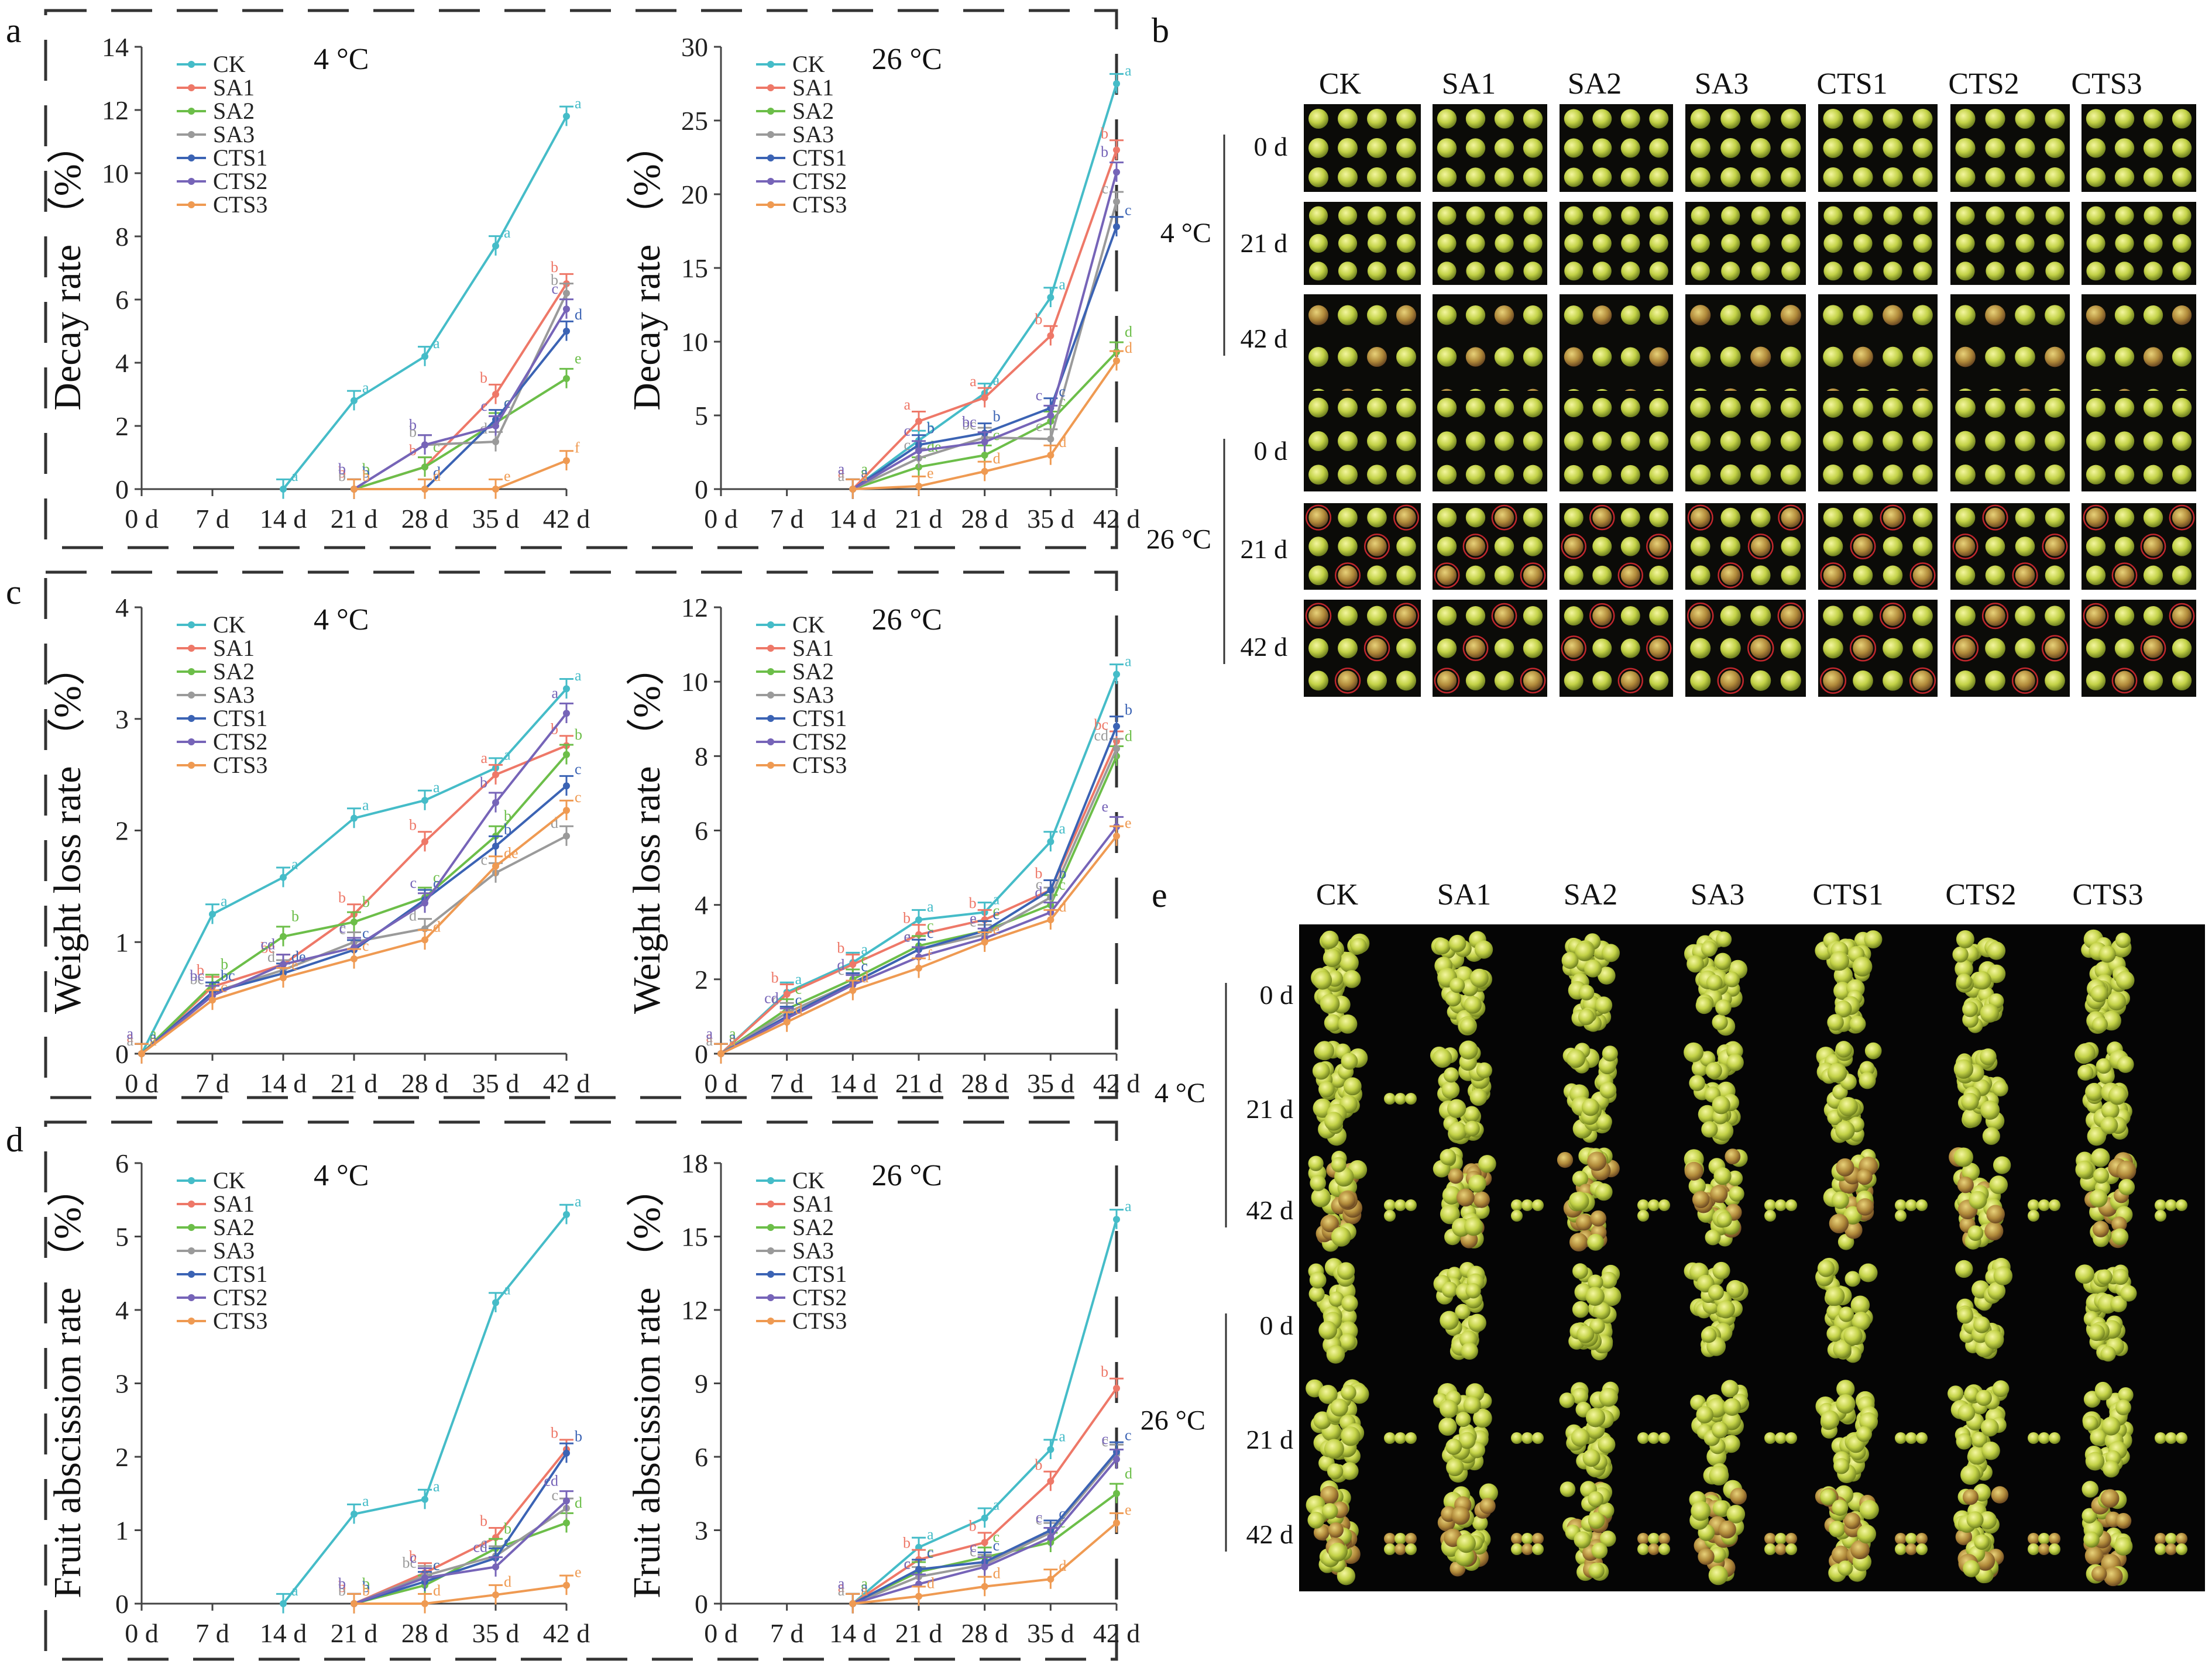 The image size is (2212, 1668). I want to click on row-label: 42 d, so click(1264, 338).